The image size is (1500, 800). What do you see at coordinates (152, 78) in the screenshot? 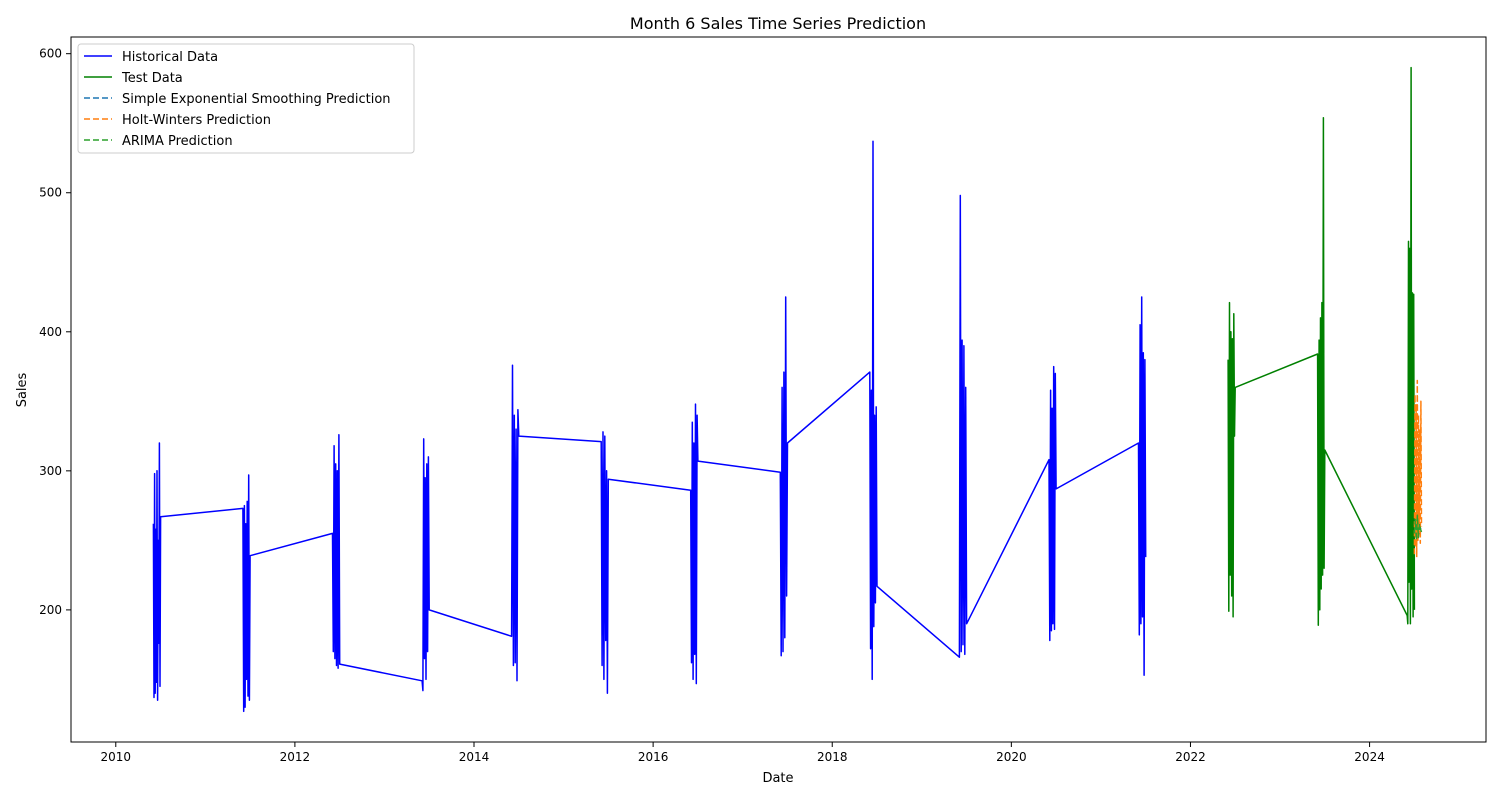
I see `legend-label: Test Data` at bounding box center [152, 78].